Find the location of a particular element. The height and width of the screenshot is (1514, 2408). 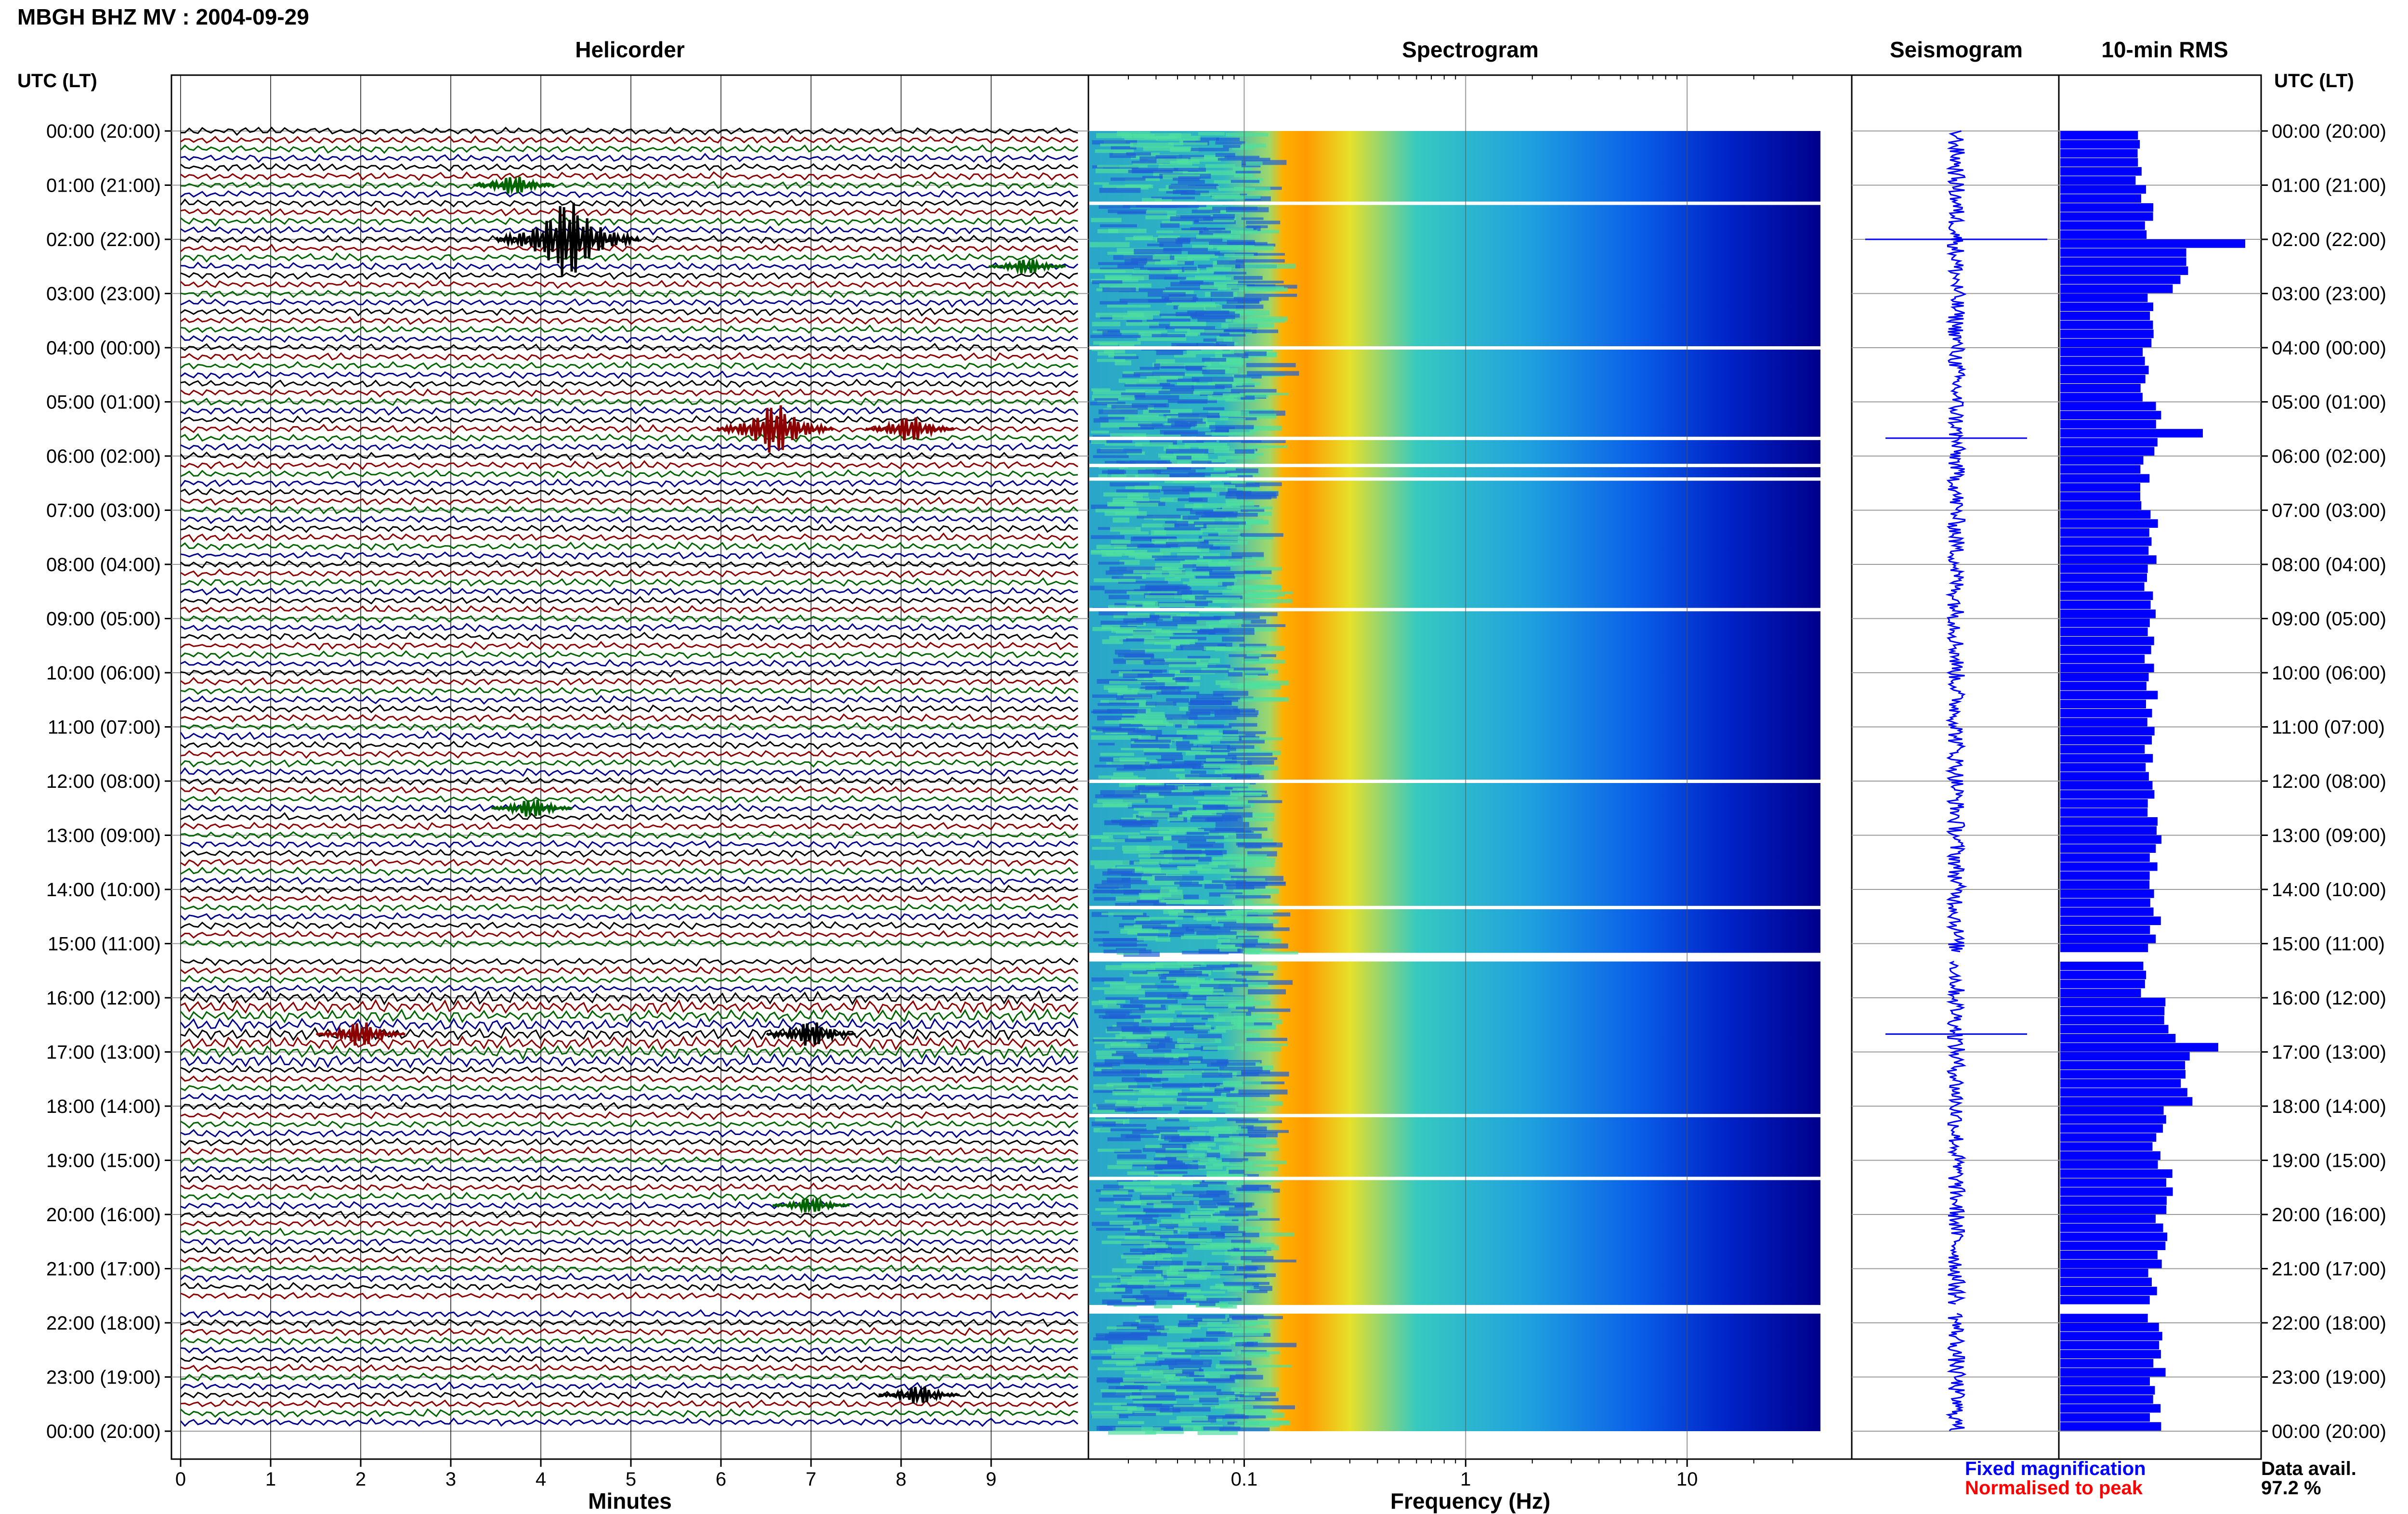

hour-tick-label-right: 07:00 (03:00) is located at coordinates (2329, 511).